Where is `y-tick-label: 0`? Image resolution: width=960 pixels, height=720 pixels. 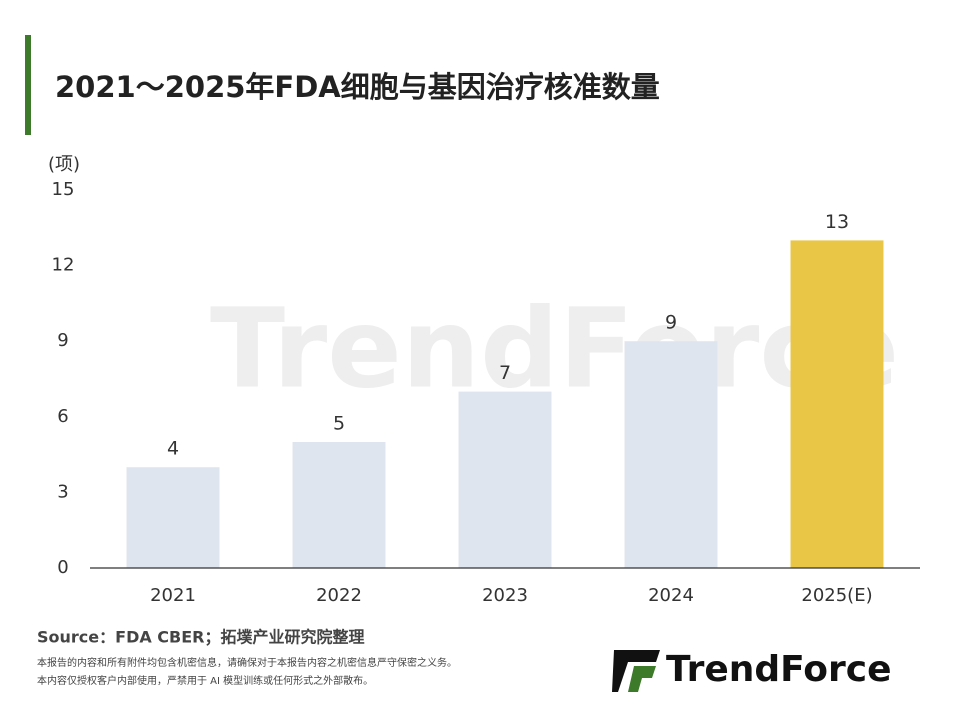 y-tick-label: 0 is located at coordinates (62, 567).